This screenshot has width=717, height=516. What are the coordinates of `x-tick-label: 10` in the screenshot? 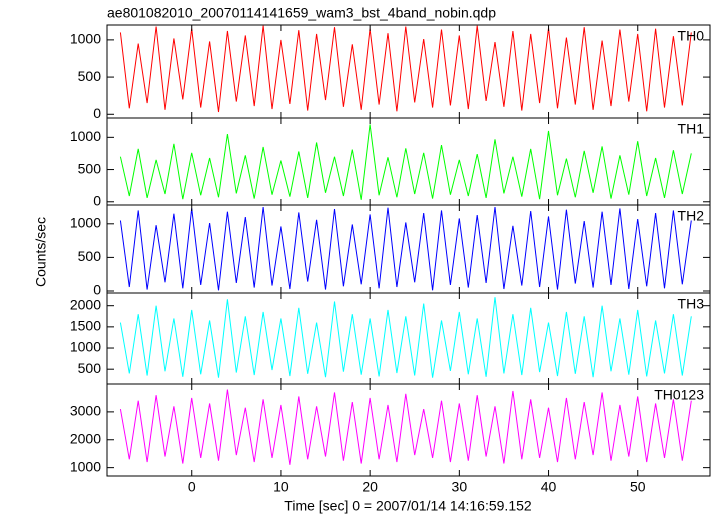 It's located at (281, 487).